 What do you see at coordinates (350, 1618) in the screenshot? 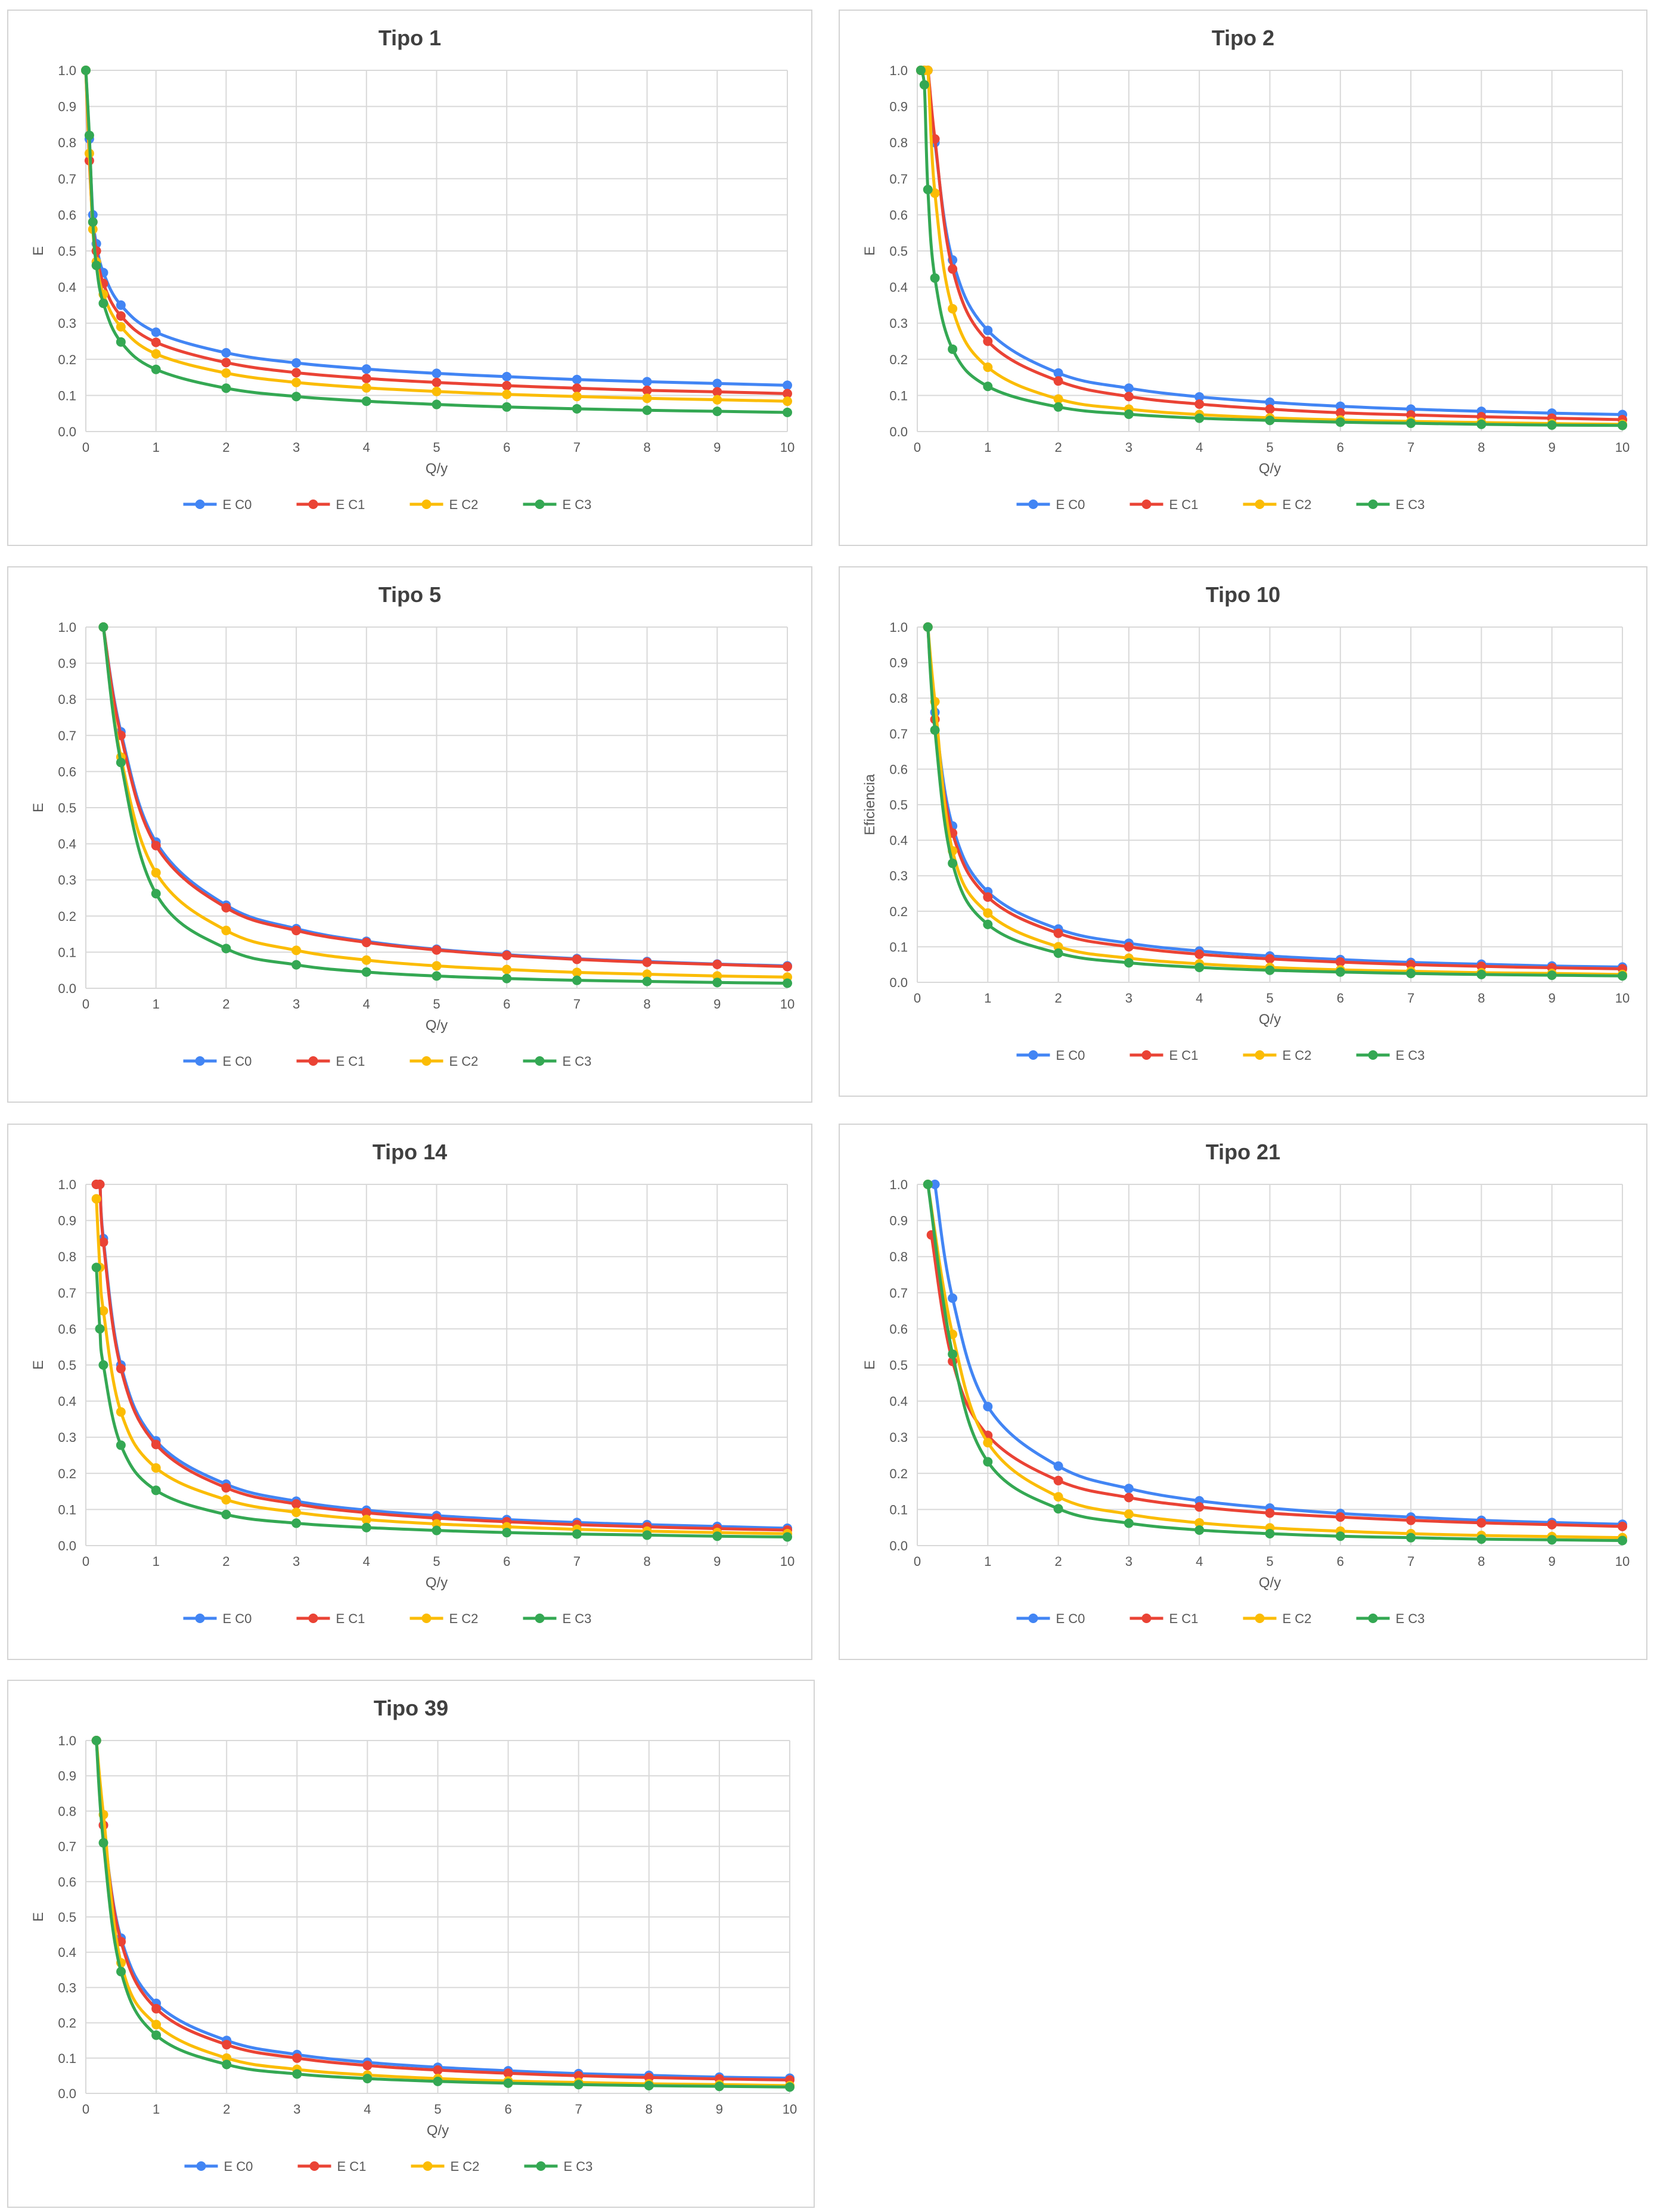
I see `legend-label-e-c1: E C1` at bounding box center [350, 1618].